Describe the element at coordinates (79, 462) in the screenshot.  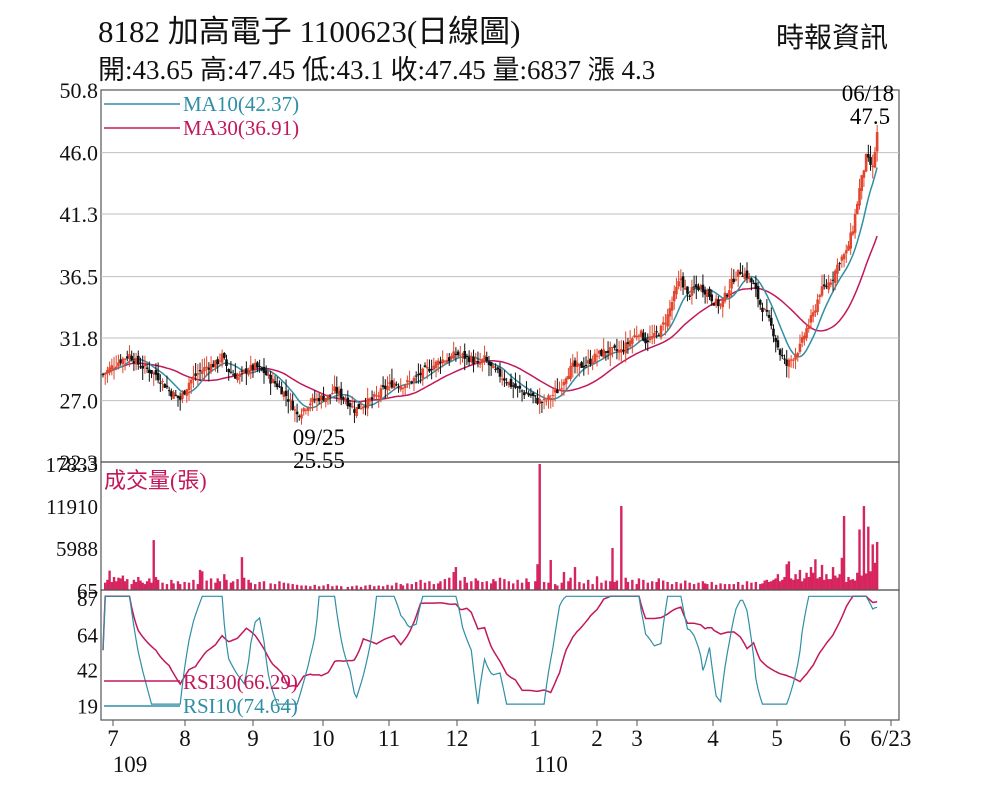
I see `price-y-tick: 22.3` at that location.